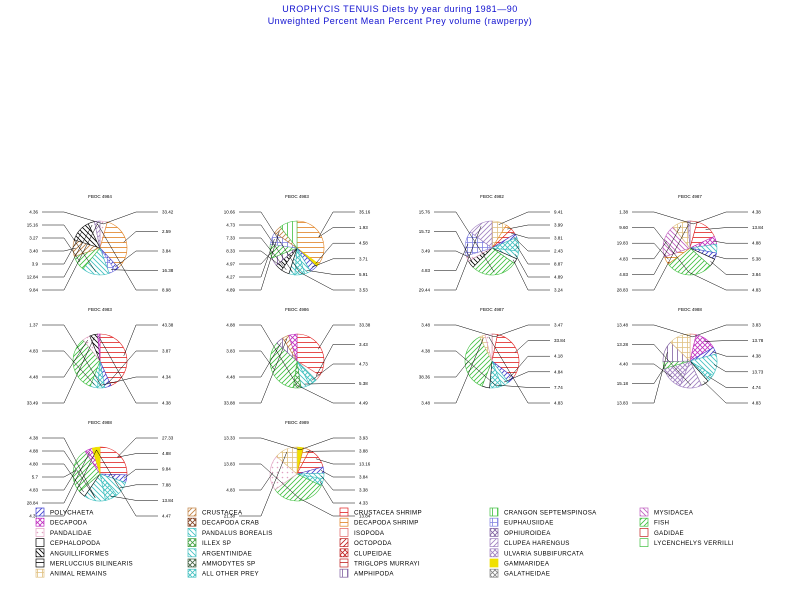 This screenshot has width=800, height=600. Describe the element at coordinates (386, 523) in the screenshot. I see `legend-label: DECAPODA SHRIMP` at that location.